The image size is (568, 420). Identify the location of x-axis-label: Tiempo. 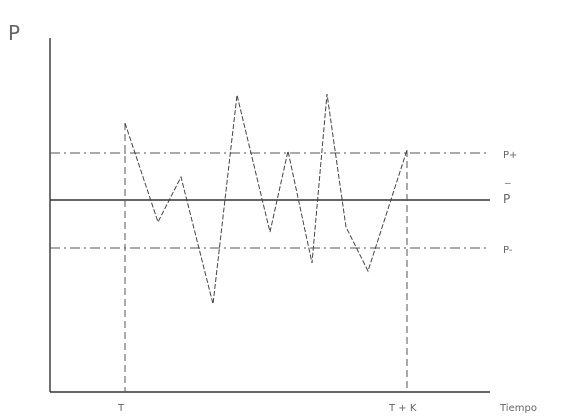
(518, 408).